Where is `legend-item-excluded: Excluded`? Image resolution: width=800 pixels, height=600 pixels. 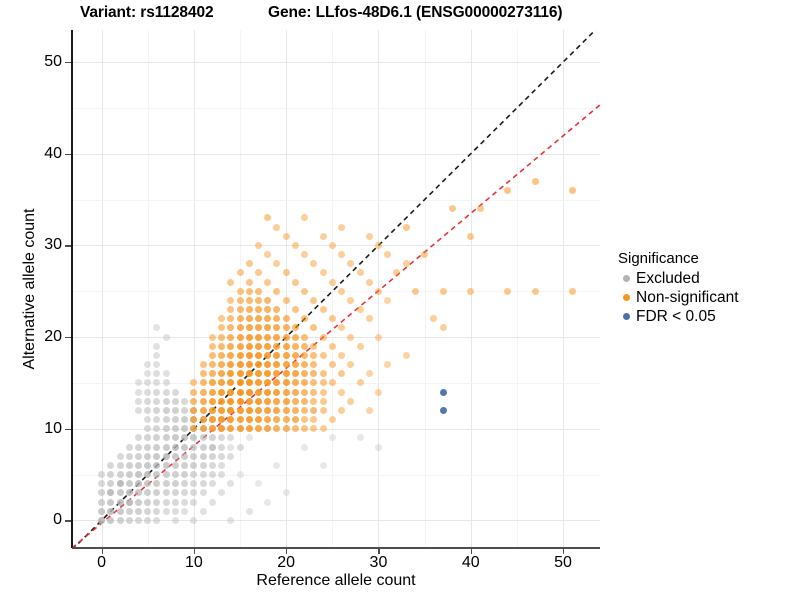
legend-item-excluded: Excluded is located at coordinates (708, 278).